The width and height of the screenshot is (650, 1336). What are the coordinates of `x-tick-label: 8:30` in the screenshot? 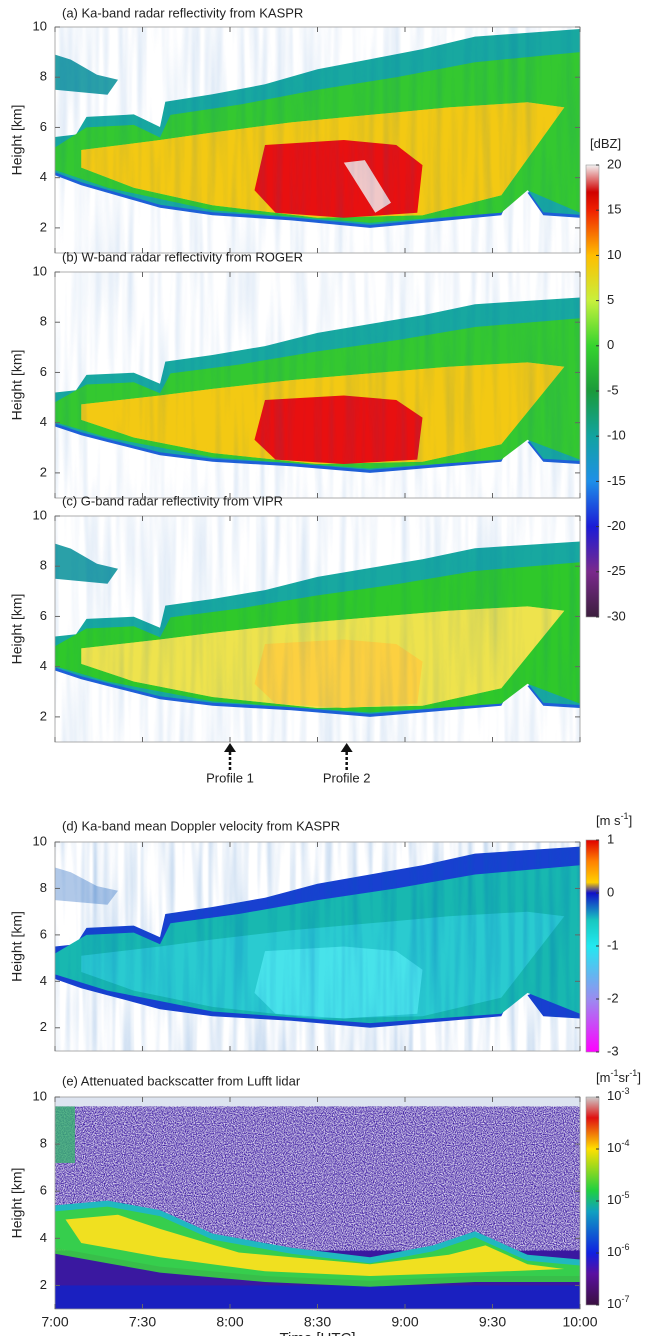 It's located at (317, 1322).